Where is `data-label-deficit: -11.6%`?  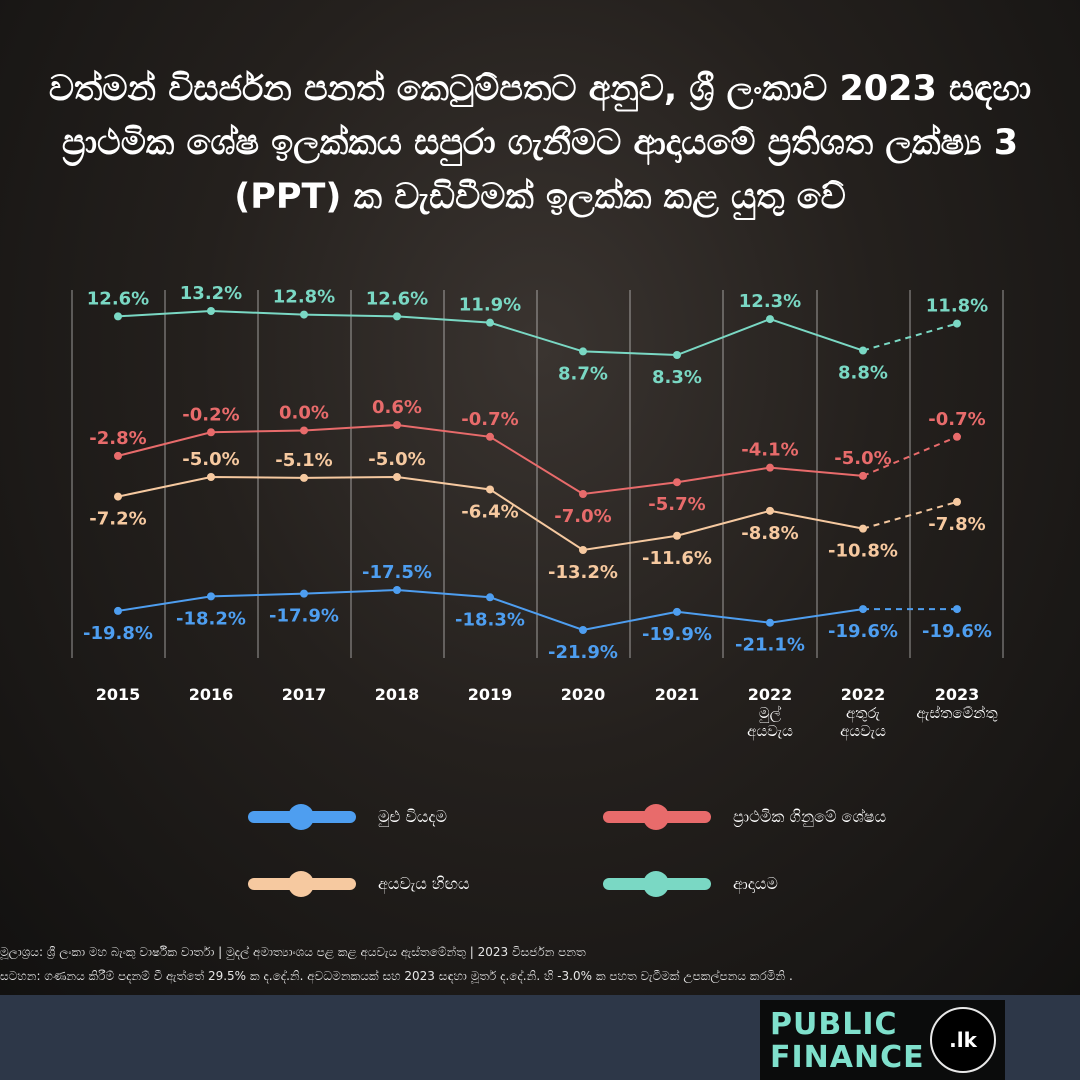 data-label-deficit: -11.6% is located at coordinates (677, 558).